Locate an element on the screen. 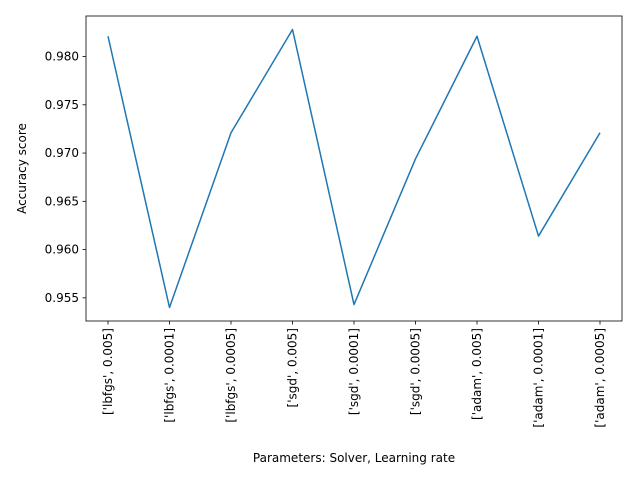 This screenshot has height=480, width=640. x-tick-label: ['sgd', 0.0005] is located at coordinates (416, 371).